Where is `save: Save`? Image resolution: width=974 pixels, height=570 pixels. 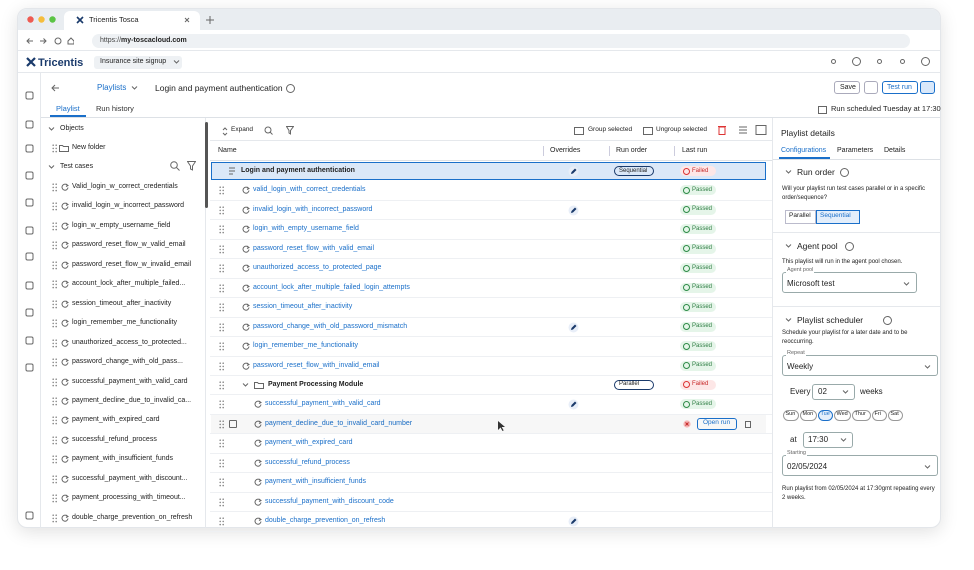 save: Save is located at coordinates (848, 87).